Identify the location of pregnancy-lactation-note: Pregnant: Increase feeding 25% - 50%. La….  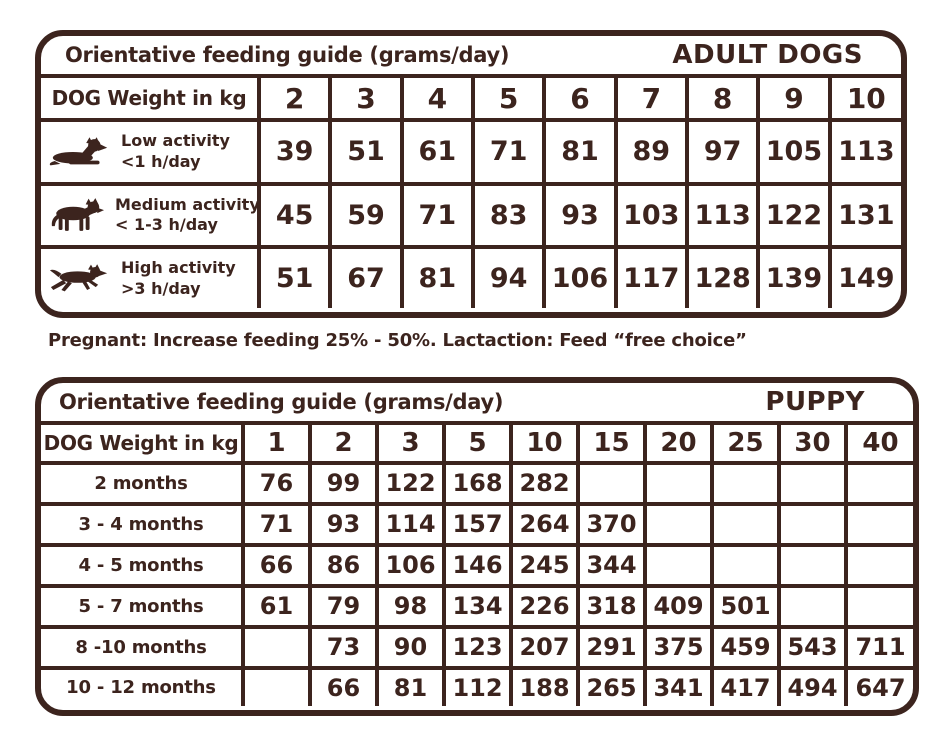
(397, 340).